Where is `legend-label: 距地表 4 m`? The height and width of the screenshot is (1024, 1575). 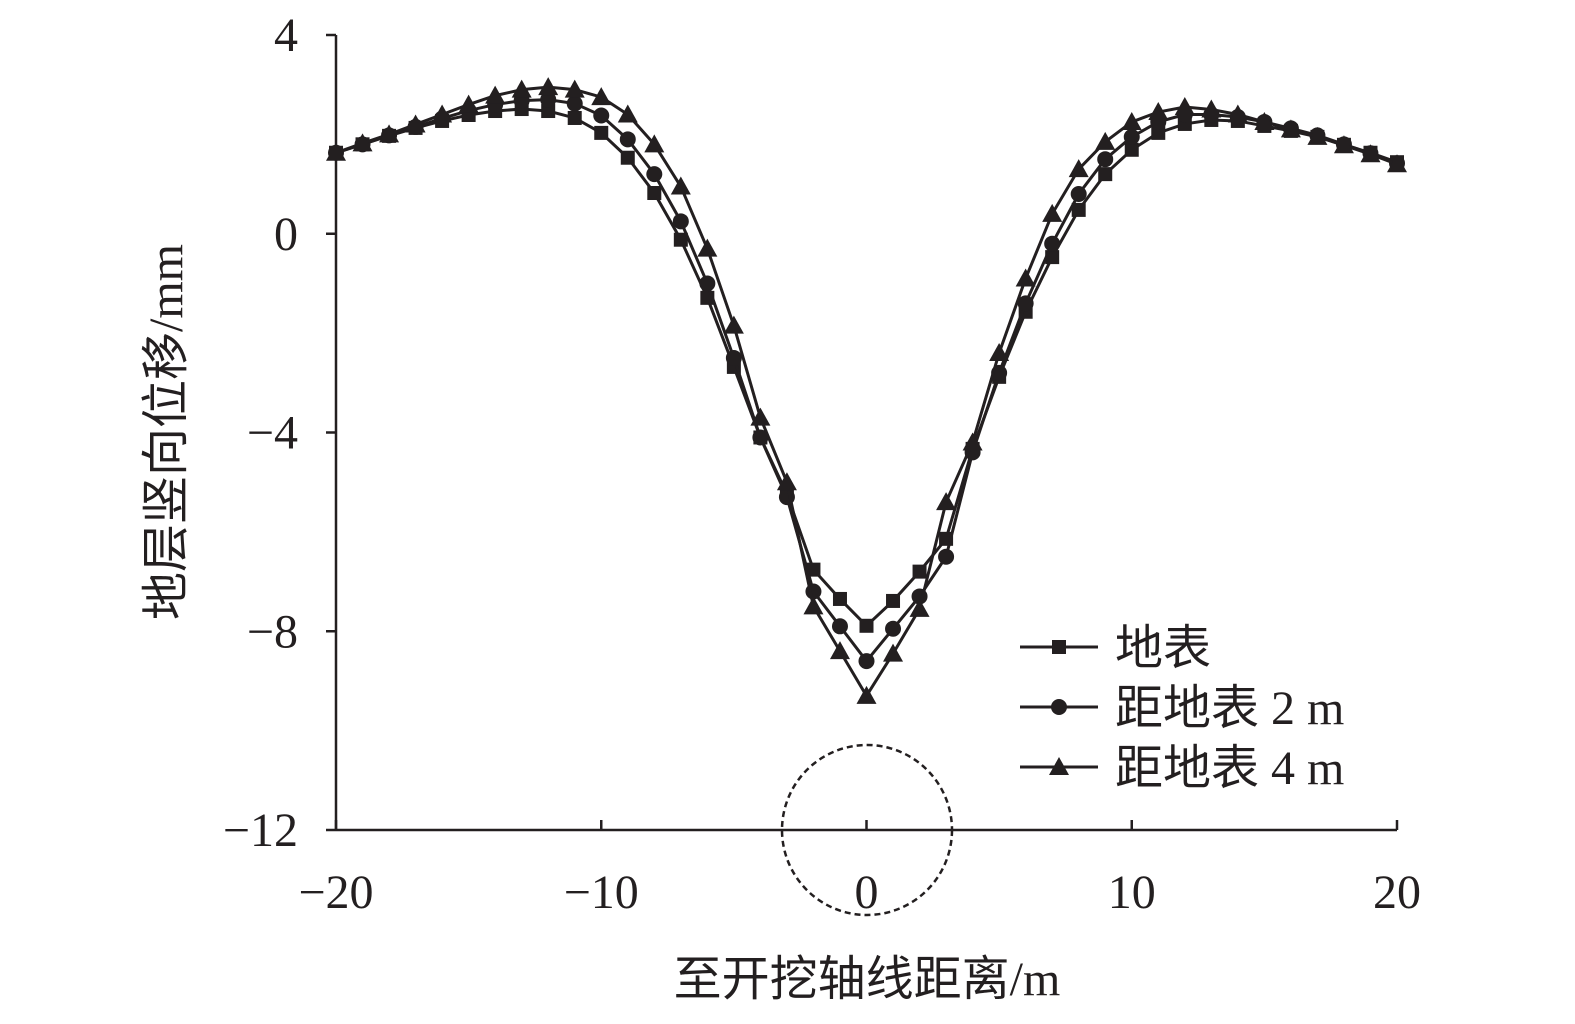 legend-label: 距地表 4 m is located at coordinates (1229, 768).